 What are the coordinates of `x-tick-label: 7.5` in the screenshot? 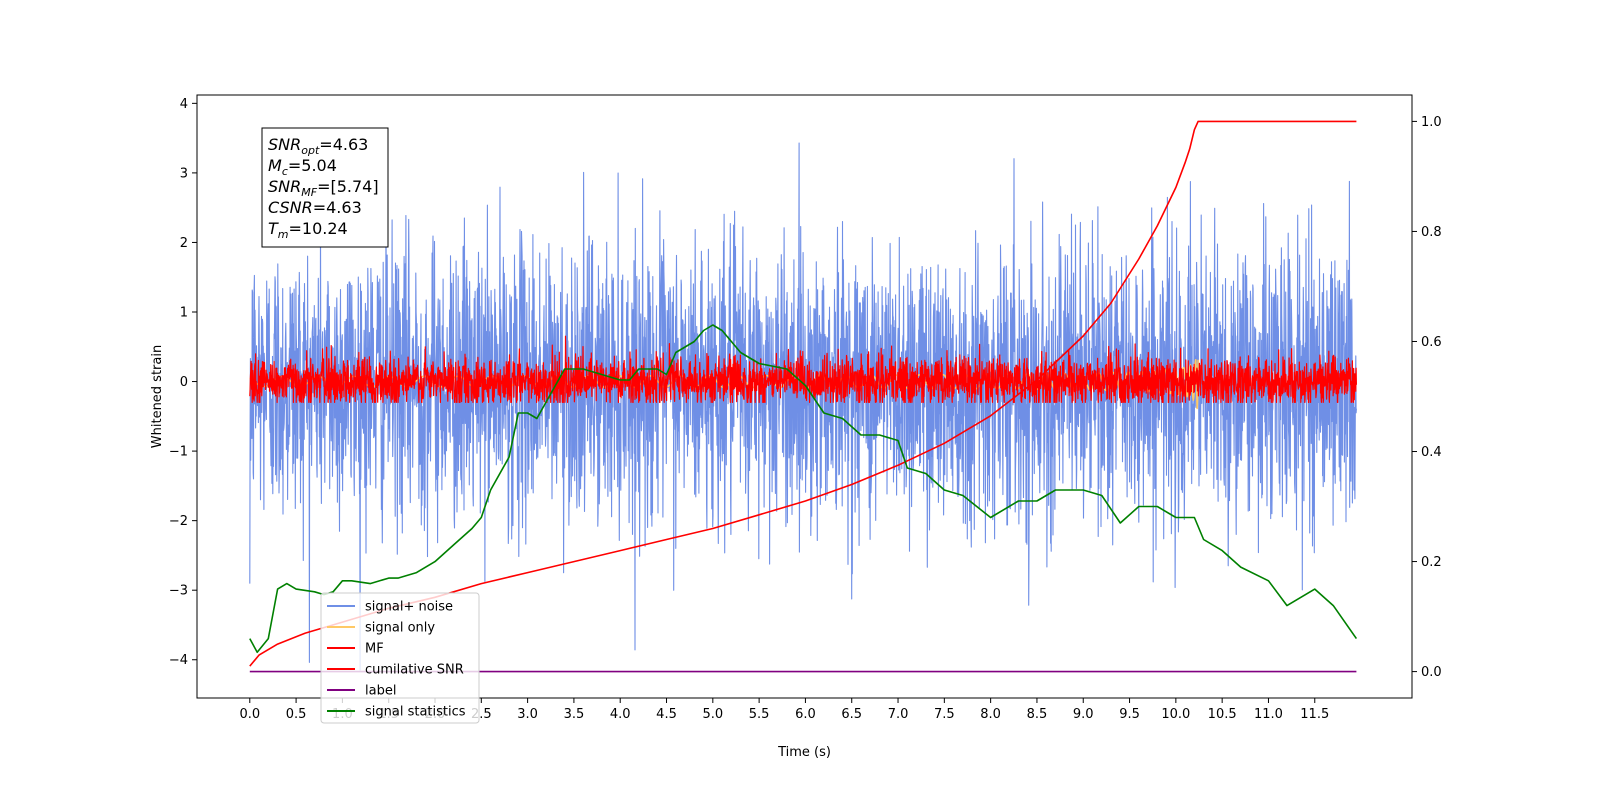 It's located at (944, 714).